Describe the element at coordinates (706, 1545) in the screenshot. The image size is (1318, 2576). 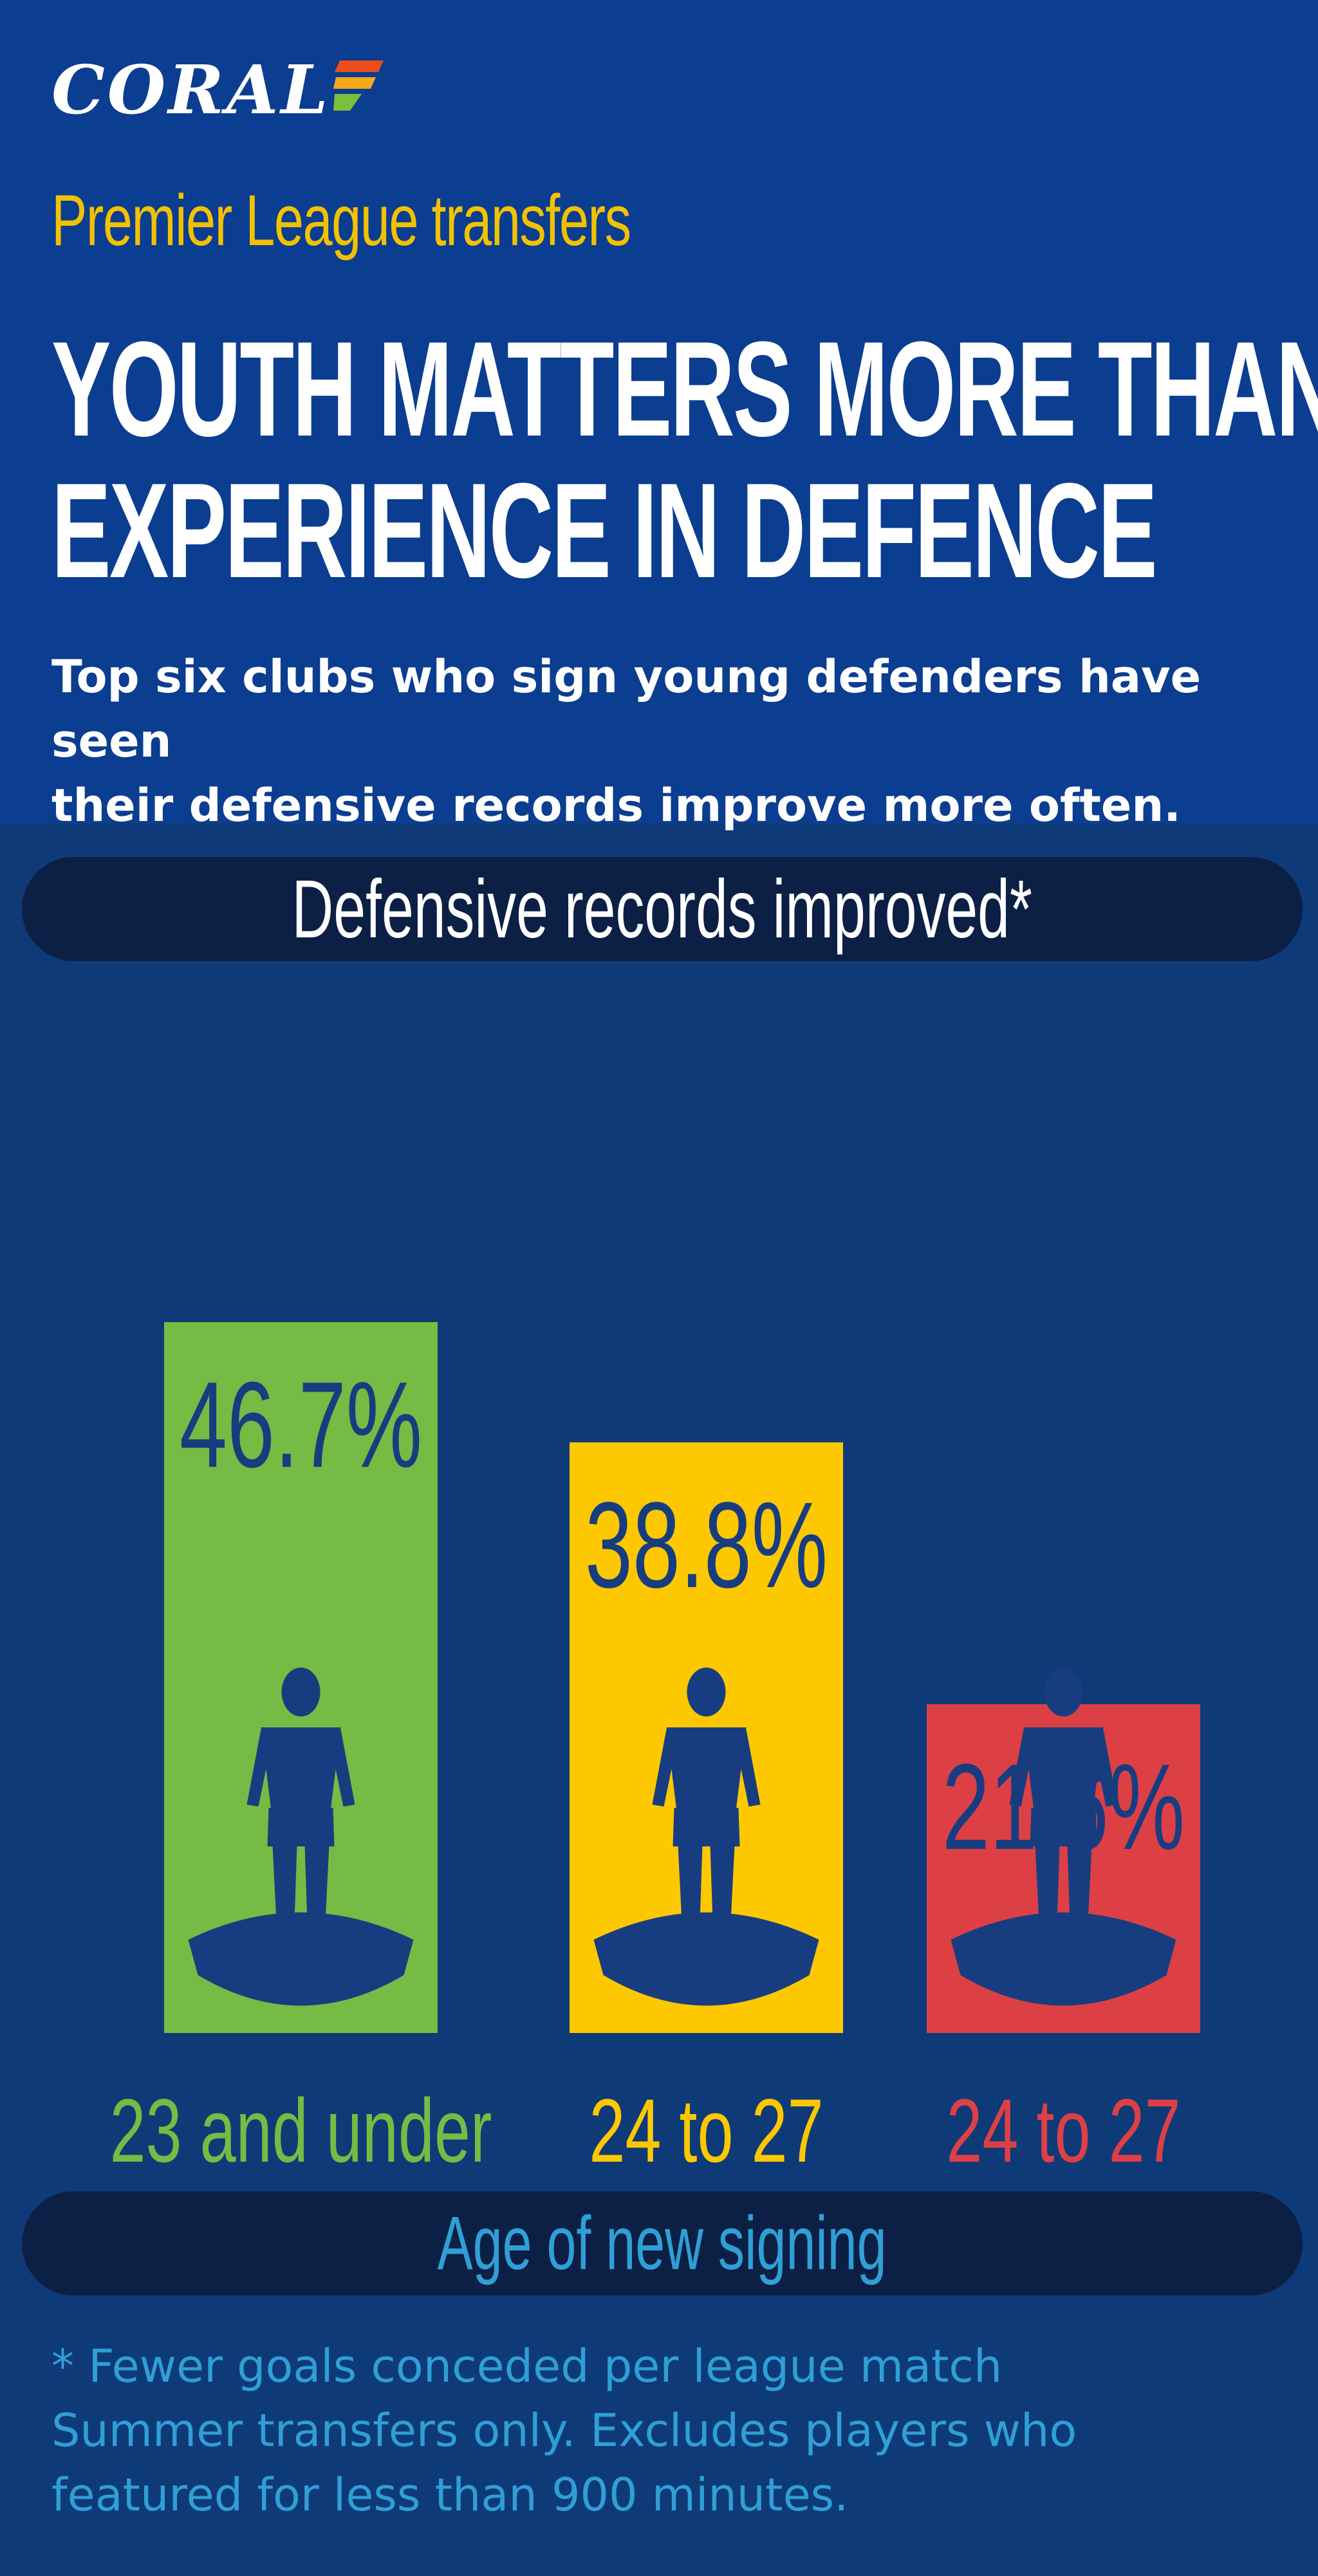
I see `bar-value-label: 38.8%` at that location.